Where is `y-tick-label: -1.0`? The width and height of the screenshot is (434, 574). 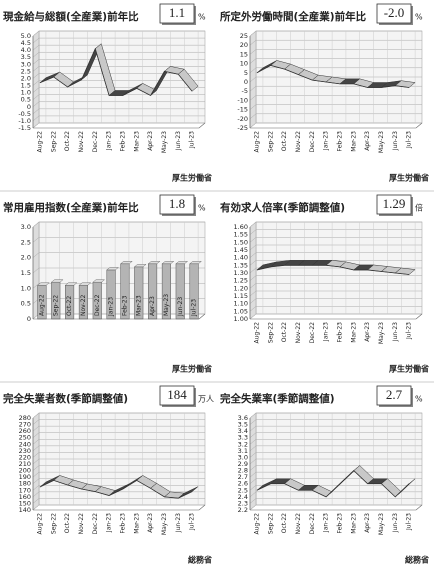 y-tick-label: -1.0 is located at coordinates (24, 121).